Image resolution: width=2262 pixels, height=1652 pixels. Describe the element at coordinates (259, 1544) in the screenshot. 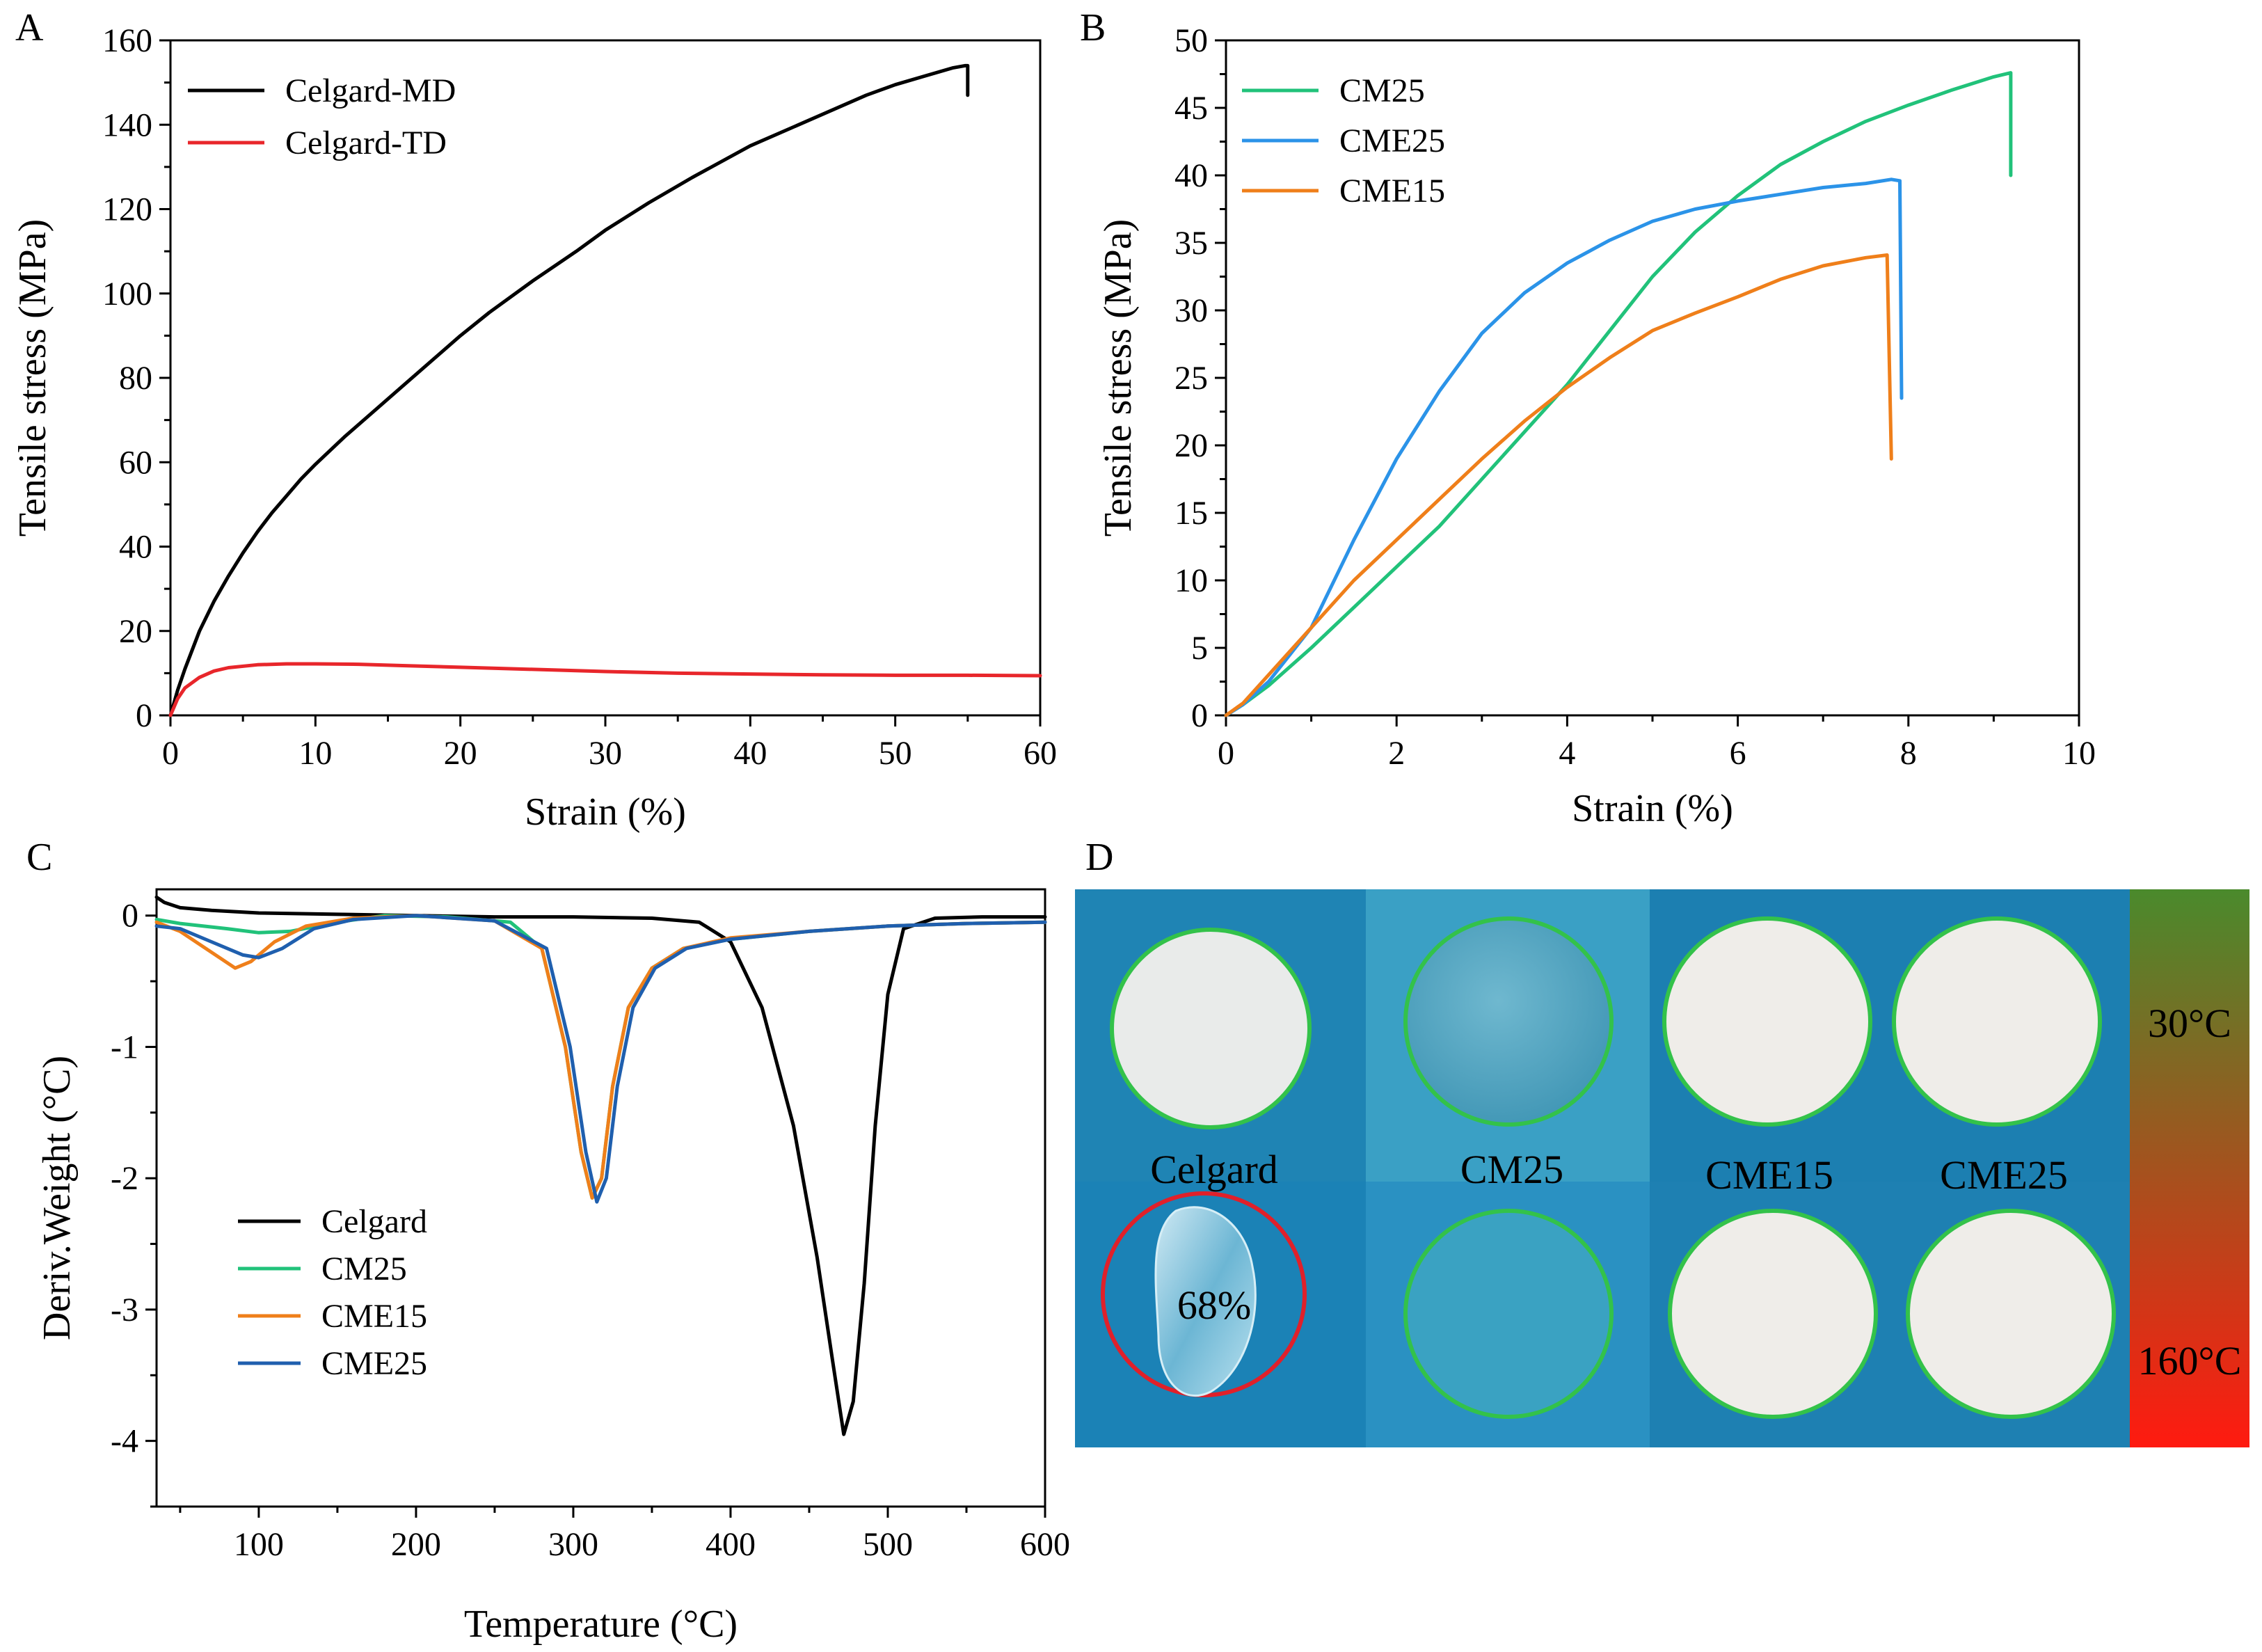

I see `x-tick-label: 100` at that location.